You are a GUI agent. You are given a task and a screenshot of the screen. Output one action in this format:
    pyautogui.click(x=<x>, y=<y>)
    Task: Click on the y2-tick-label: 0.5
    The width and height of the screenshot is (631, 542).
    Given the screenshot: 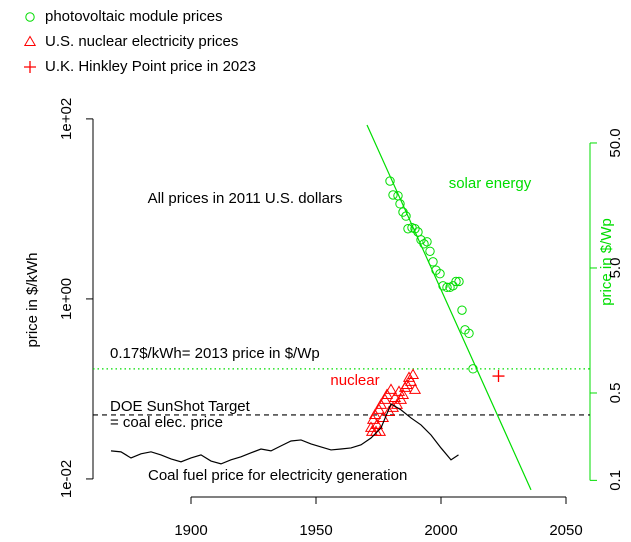 What is the action you would take?
    pyautogui.click(x=615, y=393)
    